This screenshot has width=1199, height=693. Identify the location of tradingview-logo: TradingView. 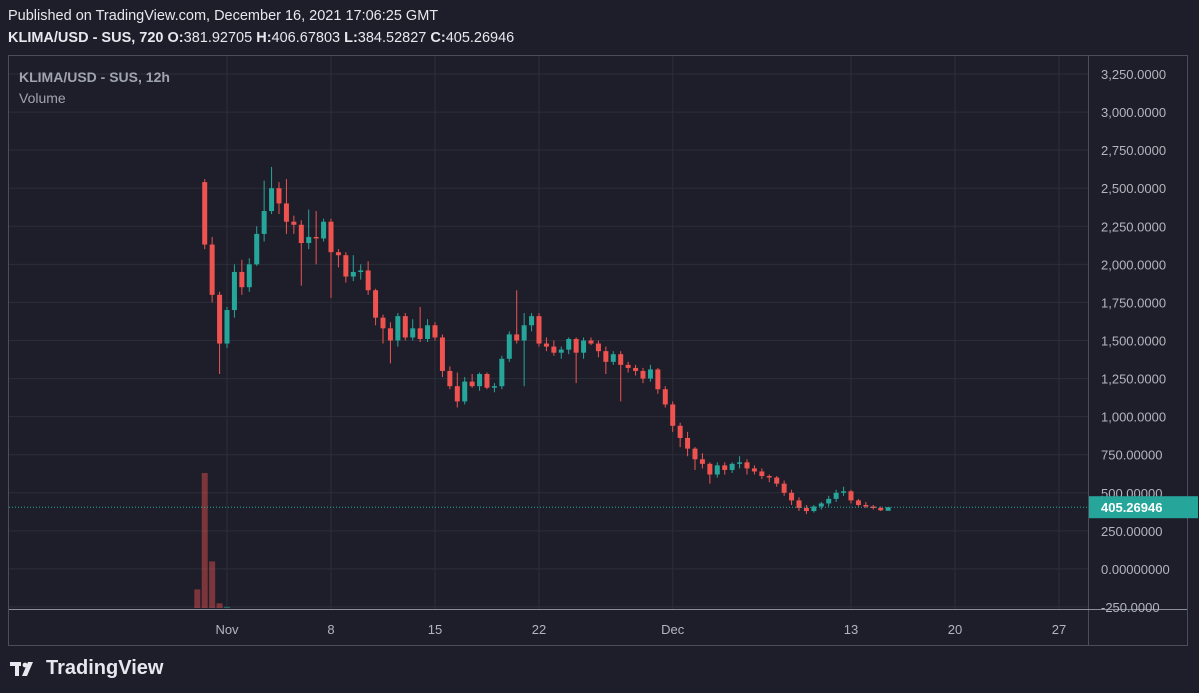
(86, 668).